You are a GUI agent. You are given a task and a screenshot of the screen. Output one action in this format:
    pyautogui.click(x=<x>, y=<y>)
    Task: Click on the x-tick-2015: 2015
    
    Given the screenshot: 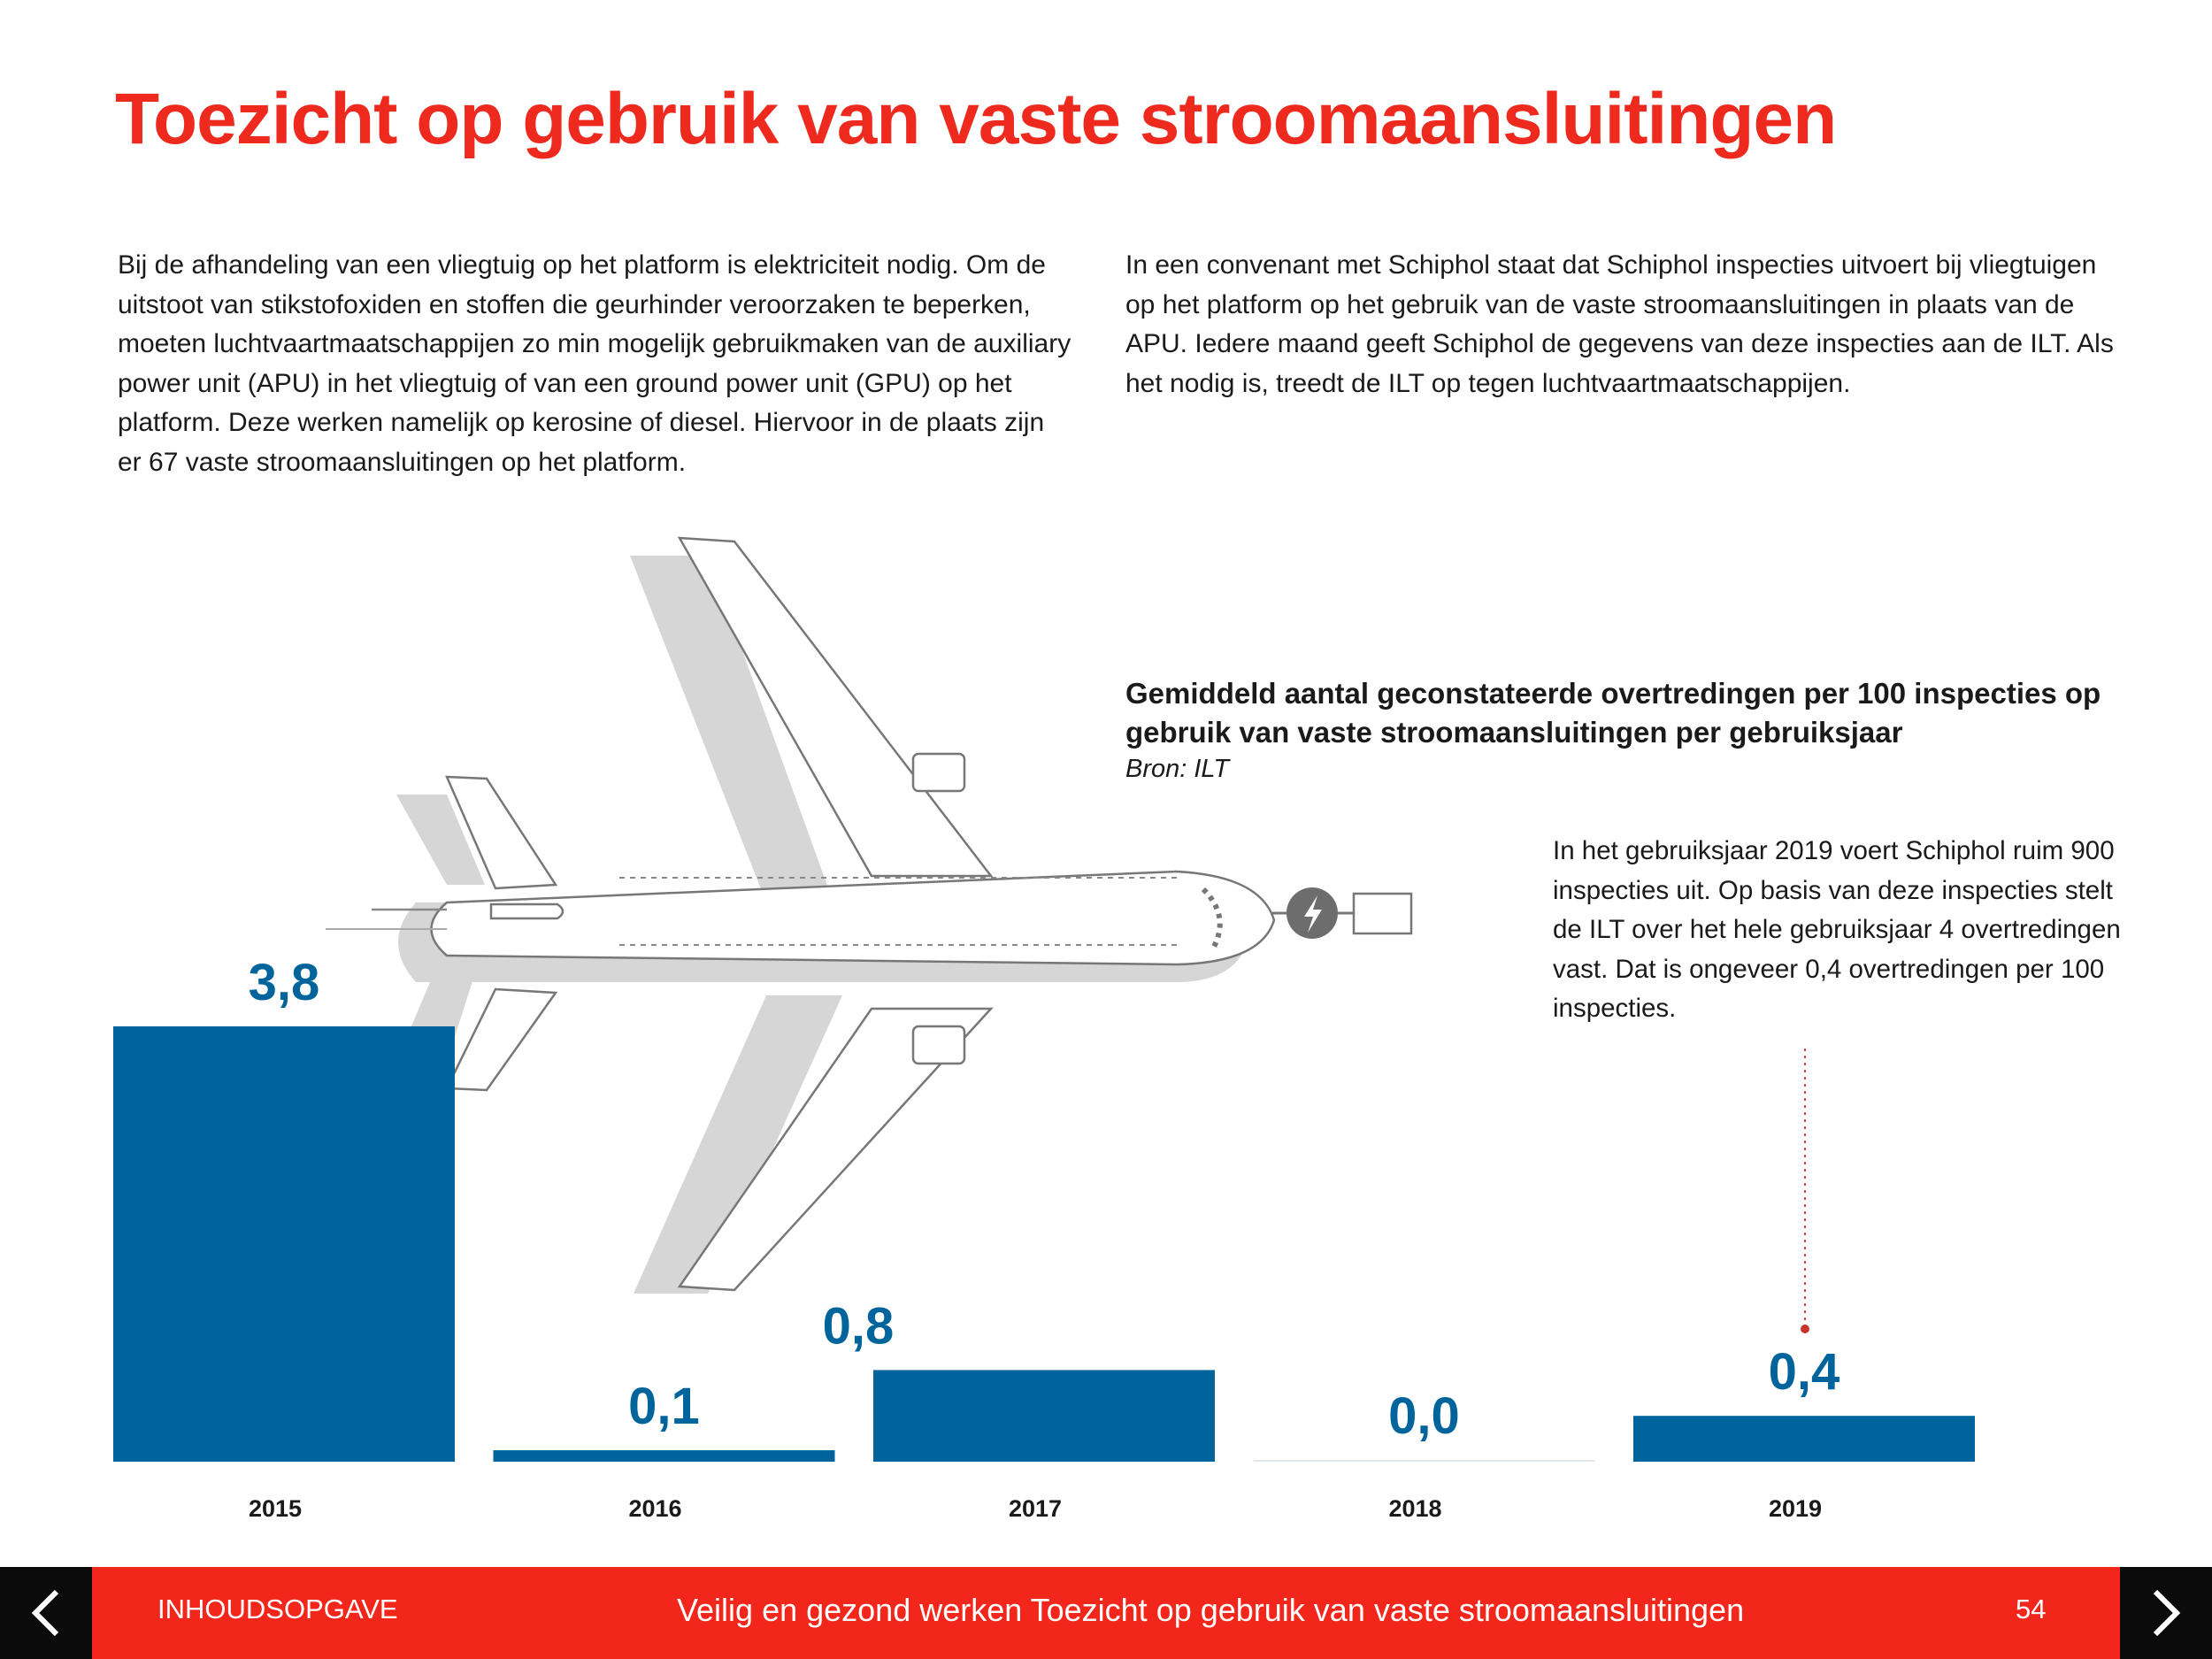 What is the action you would take?
    pyautogui.click(x=275, y=1509)
    